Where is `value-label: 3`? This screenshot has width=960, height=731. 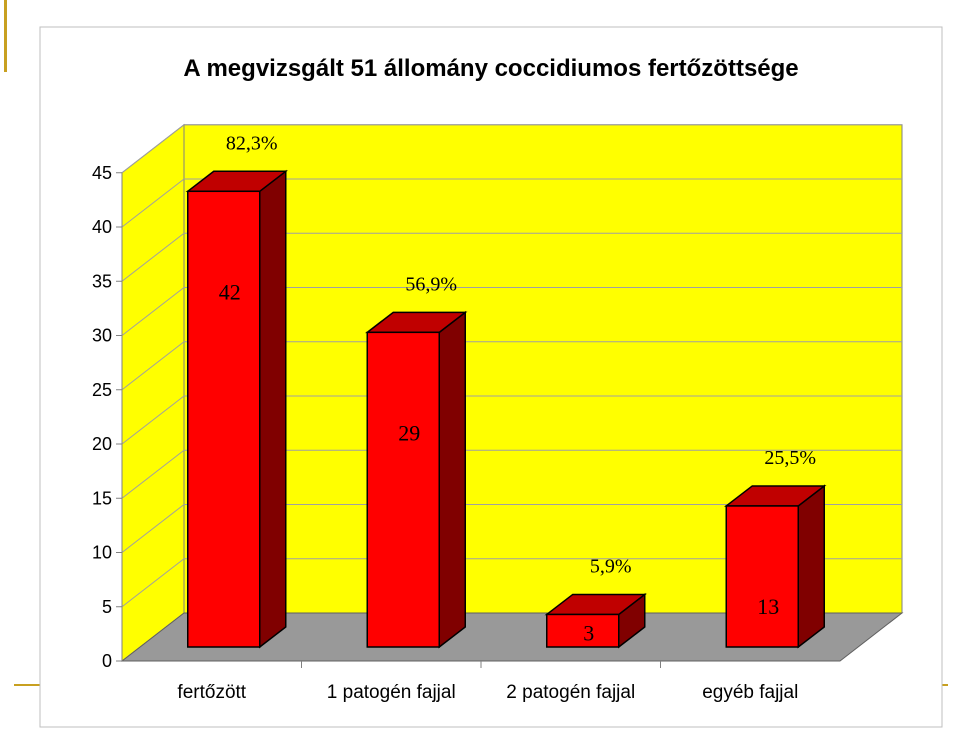
value-label: 3 is located at coordinates (588, 632).